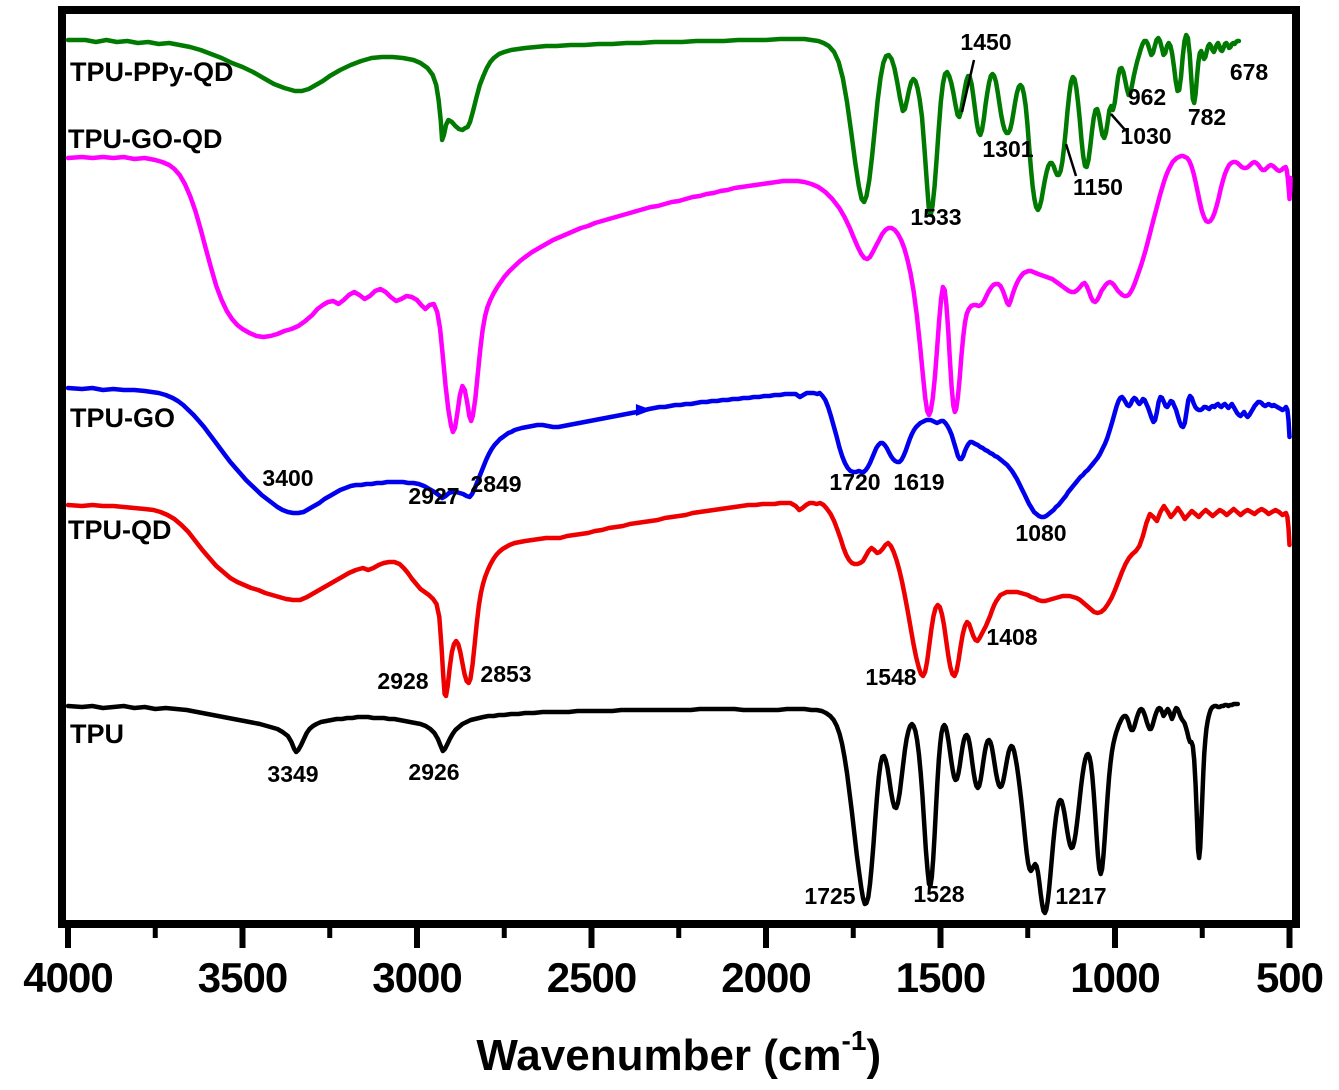 This screenshot has height=1090, width=1339. What do you see at coordinates (854, 482) in the screenshot?
I see `peak-label-1720: 1720` at bounding box center [854, 482].